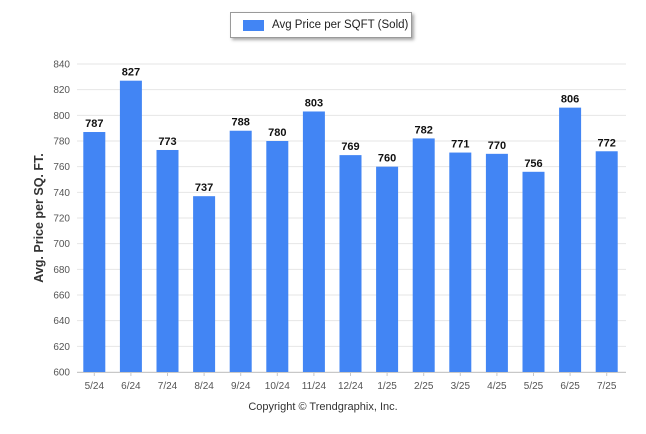 The width and height of the screenshot is (646, 434). I want to click on data-label: 771, so click(460, 145).